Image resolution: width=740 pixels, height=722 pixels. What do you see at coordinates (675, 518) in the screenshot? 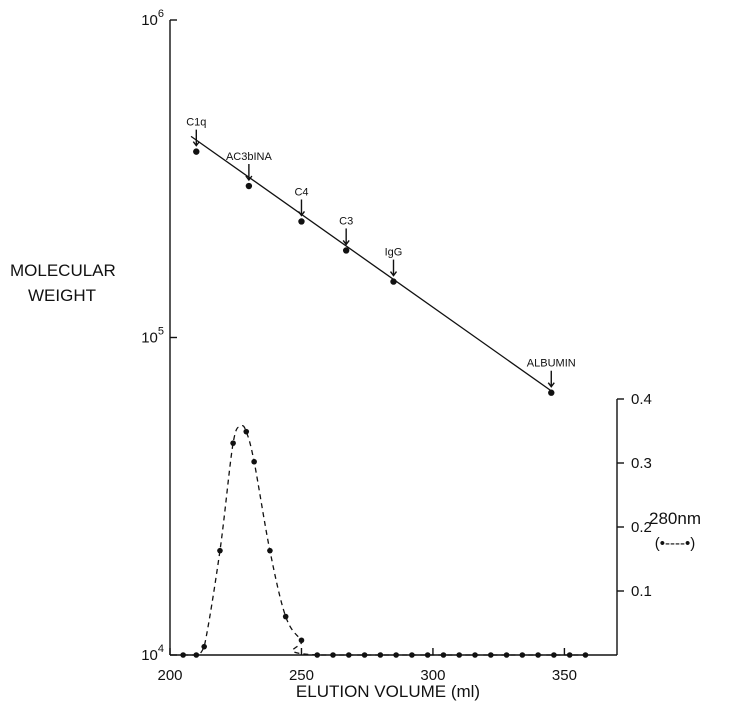
I see `y-axis-right-title-line1: 280nm` at bounding box center [675, 518].